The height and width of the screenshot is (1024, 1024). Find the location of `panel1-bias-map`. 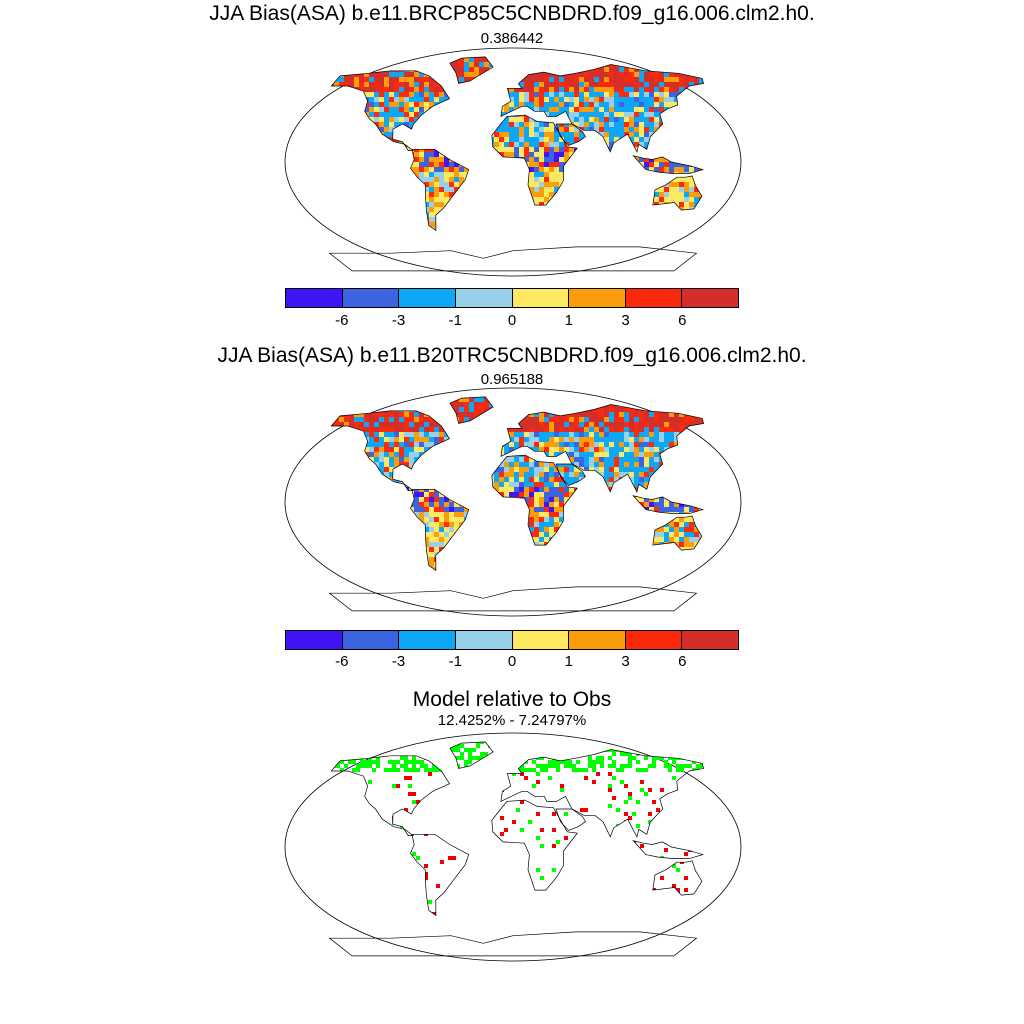

panel1-bias-map is located at coordinates (513, 162).